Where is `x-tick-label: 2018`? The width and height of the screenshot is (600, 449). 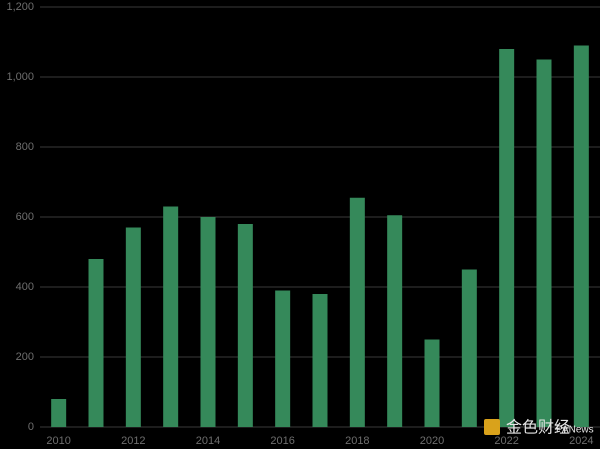
x-tick-label: 2018 is located at coordinates (357, 441).